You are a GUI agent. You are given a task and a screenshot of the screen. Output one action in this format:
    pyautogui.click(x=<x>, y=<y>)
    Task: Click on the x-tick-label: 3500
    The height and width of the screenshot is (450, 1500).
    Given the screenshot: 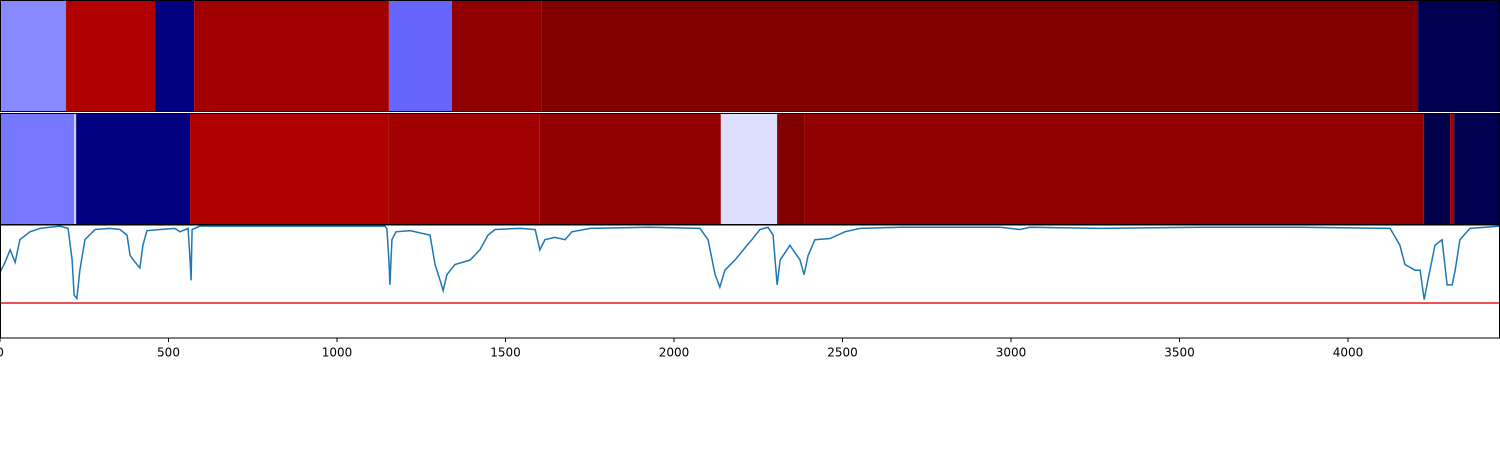 What is the action you would take?
    pyautogui.click(x=1179, y=353)
    